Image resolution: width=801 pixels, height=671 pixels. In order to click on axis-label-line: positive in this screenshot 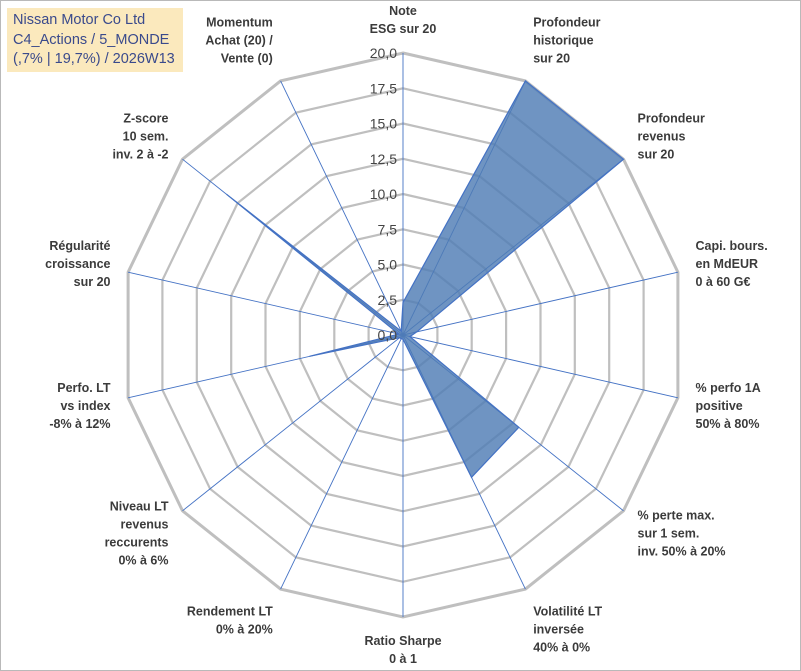, I will do `click(719, 406)`.